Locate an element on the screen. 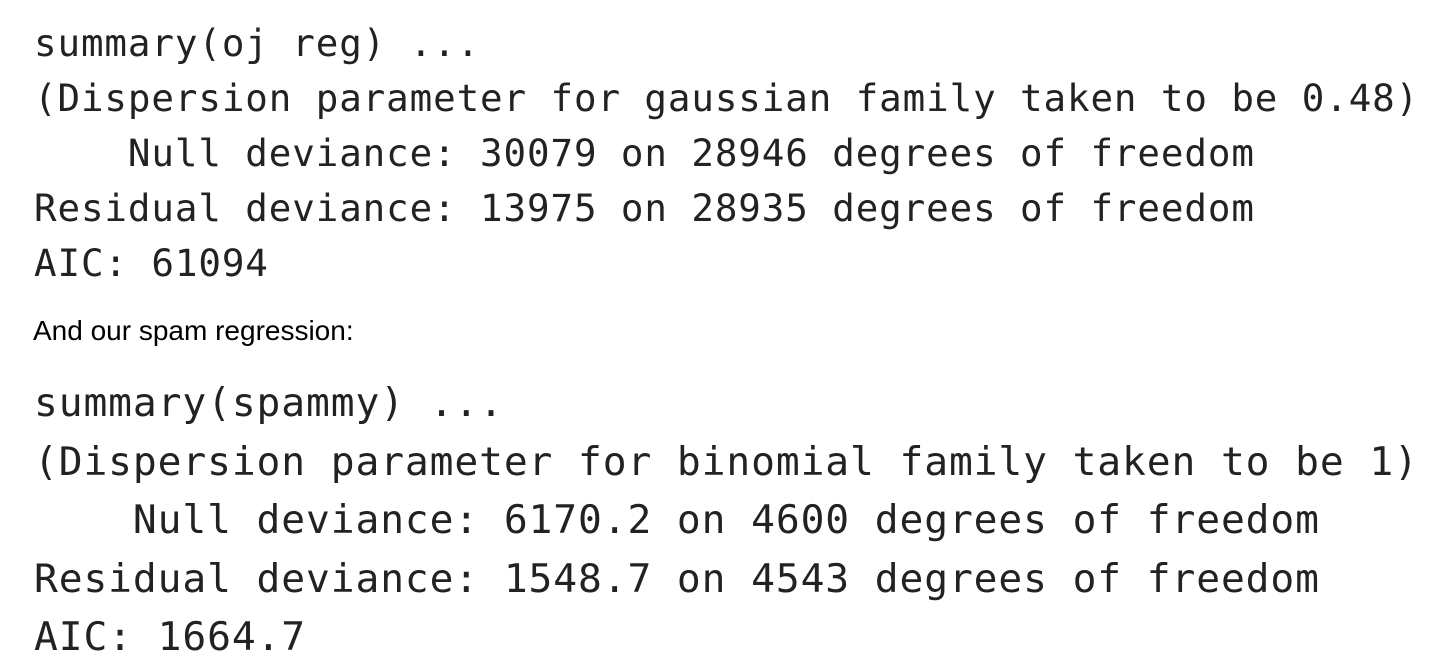  code-line: AIC: 61094 is located at coordinates (151, 263).